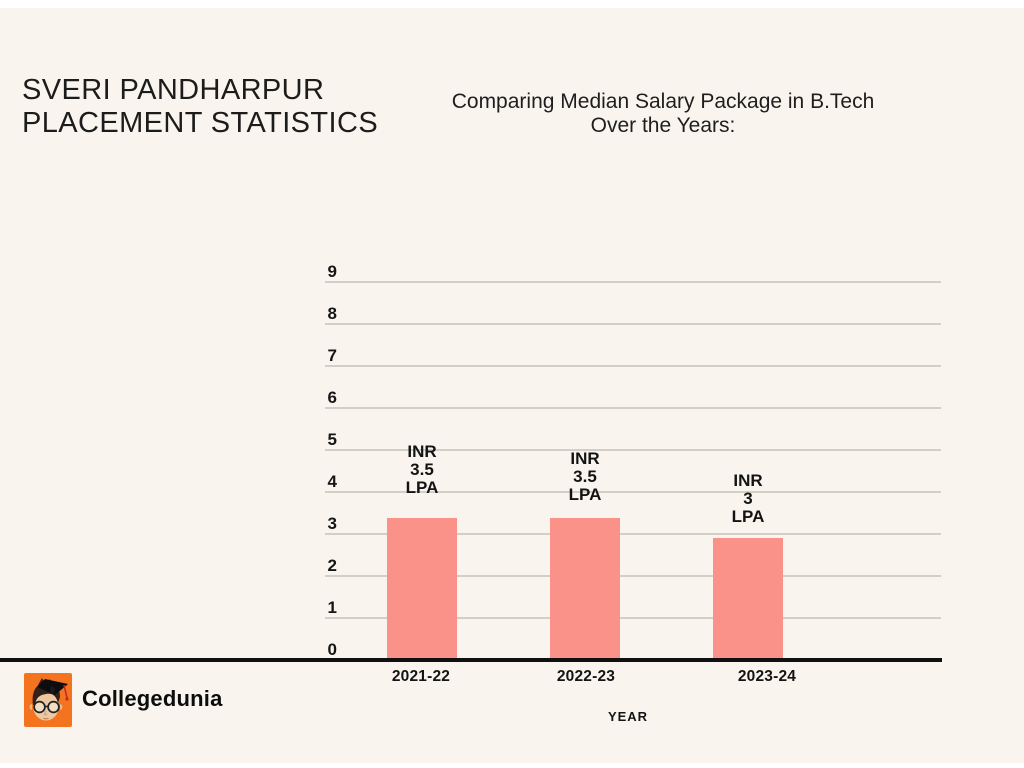  Describe the element at coordinates (663, 125) in the screenshot. I see `chart-subtitle-line2: Over the Years:` at that location.